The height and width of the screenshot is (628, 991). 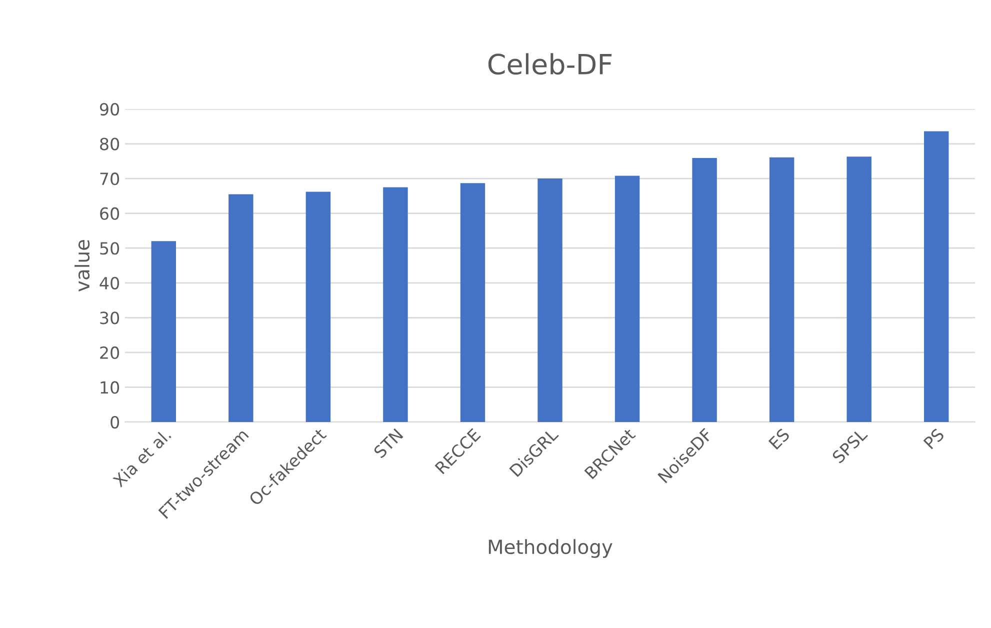 I want to click on y-tick-label: 0, so click(x=115, y=422).